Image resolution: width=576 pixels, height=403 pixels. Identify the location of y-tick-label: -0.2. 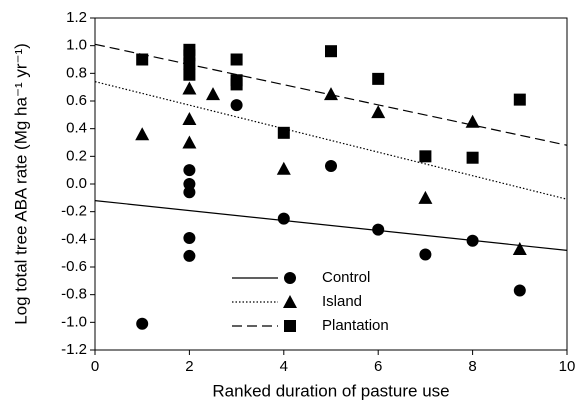
(74, 211).